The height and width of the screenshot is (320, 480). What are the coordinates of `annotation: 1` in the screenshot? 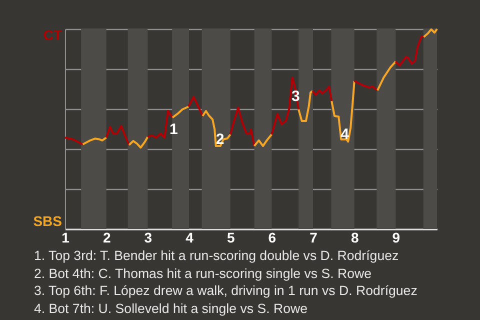 It's located at (174, 129).